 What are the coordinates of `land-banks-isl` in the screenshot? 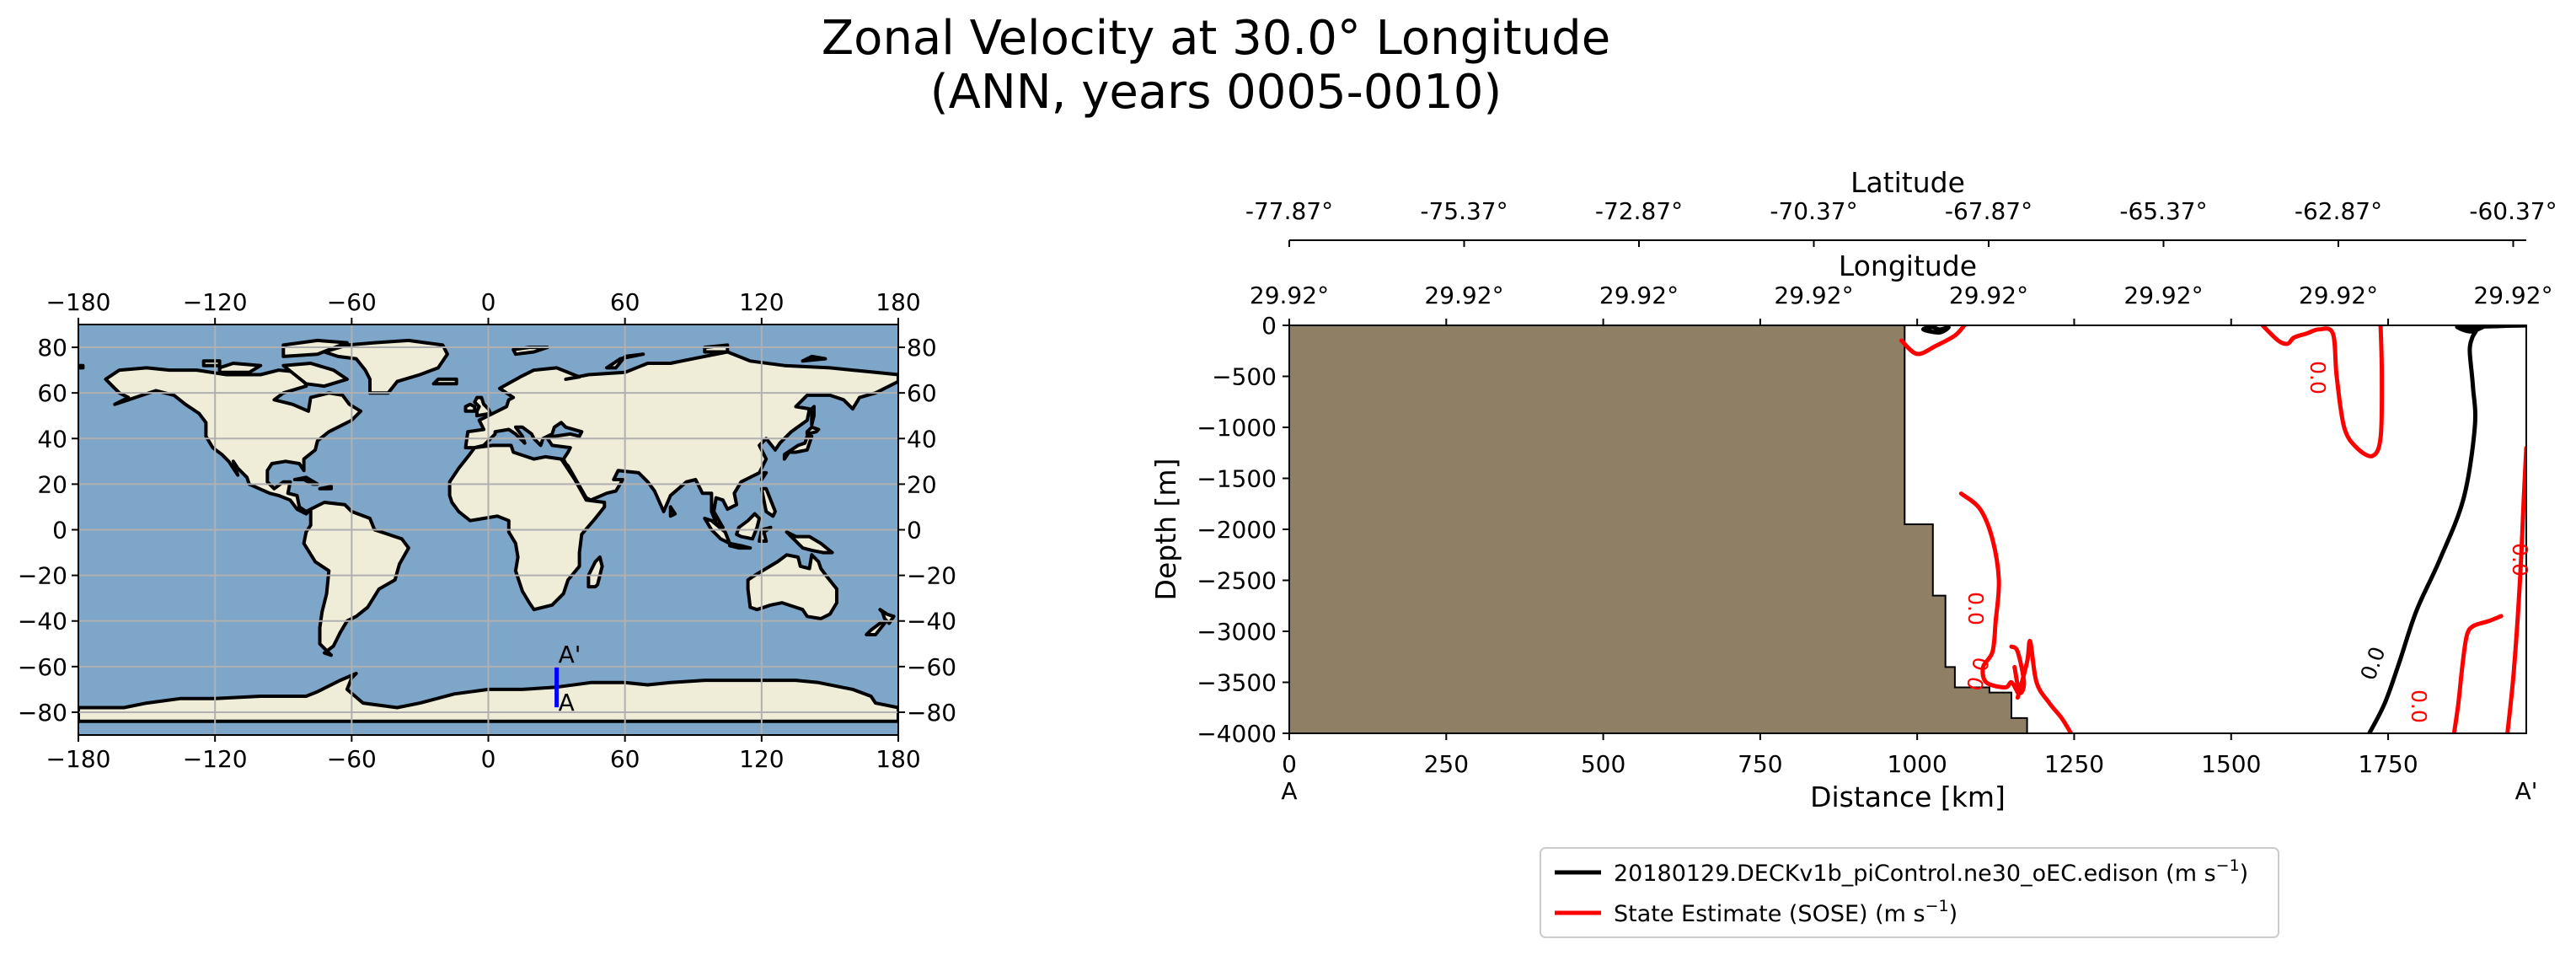 It's located at (211, 363).